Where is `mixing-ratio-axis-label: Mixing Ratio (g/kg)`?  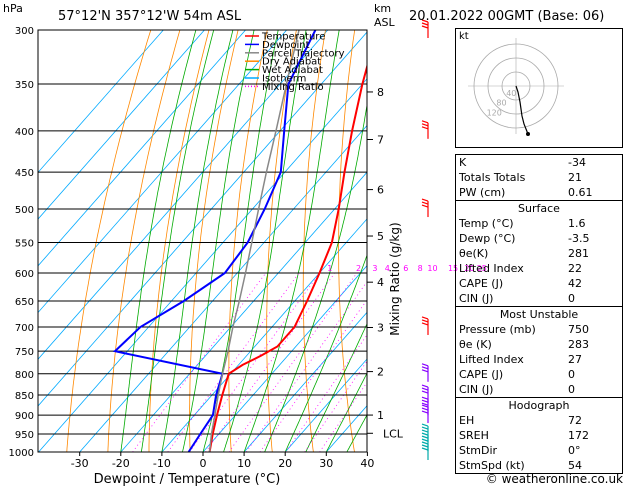
mixing-ratio-axis-label: Mixing Ratio (g/kg) is located at coordinates (395, 278).